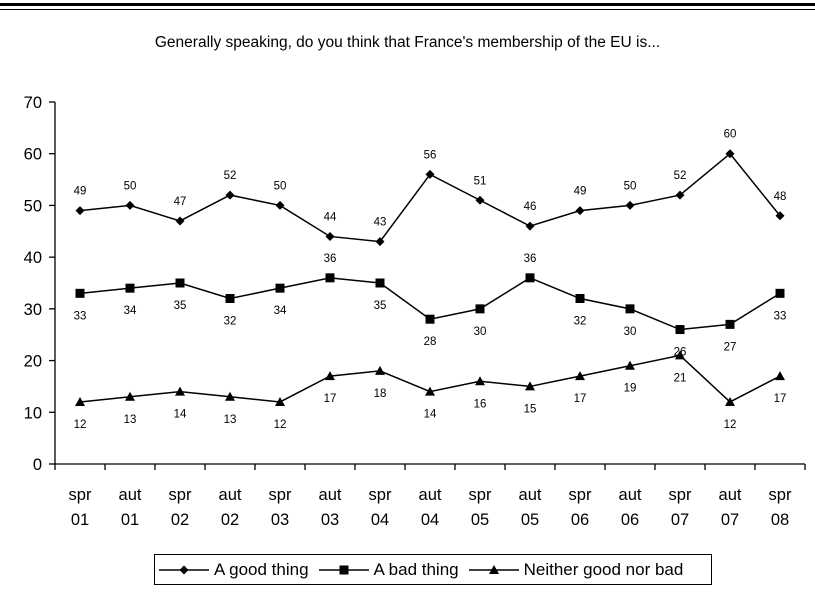  I want to click on data-label: 17, so click(330, 399).